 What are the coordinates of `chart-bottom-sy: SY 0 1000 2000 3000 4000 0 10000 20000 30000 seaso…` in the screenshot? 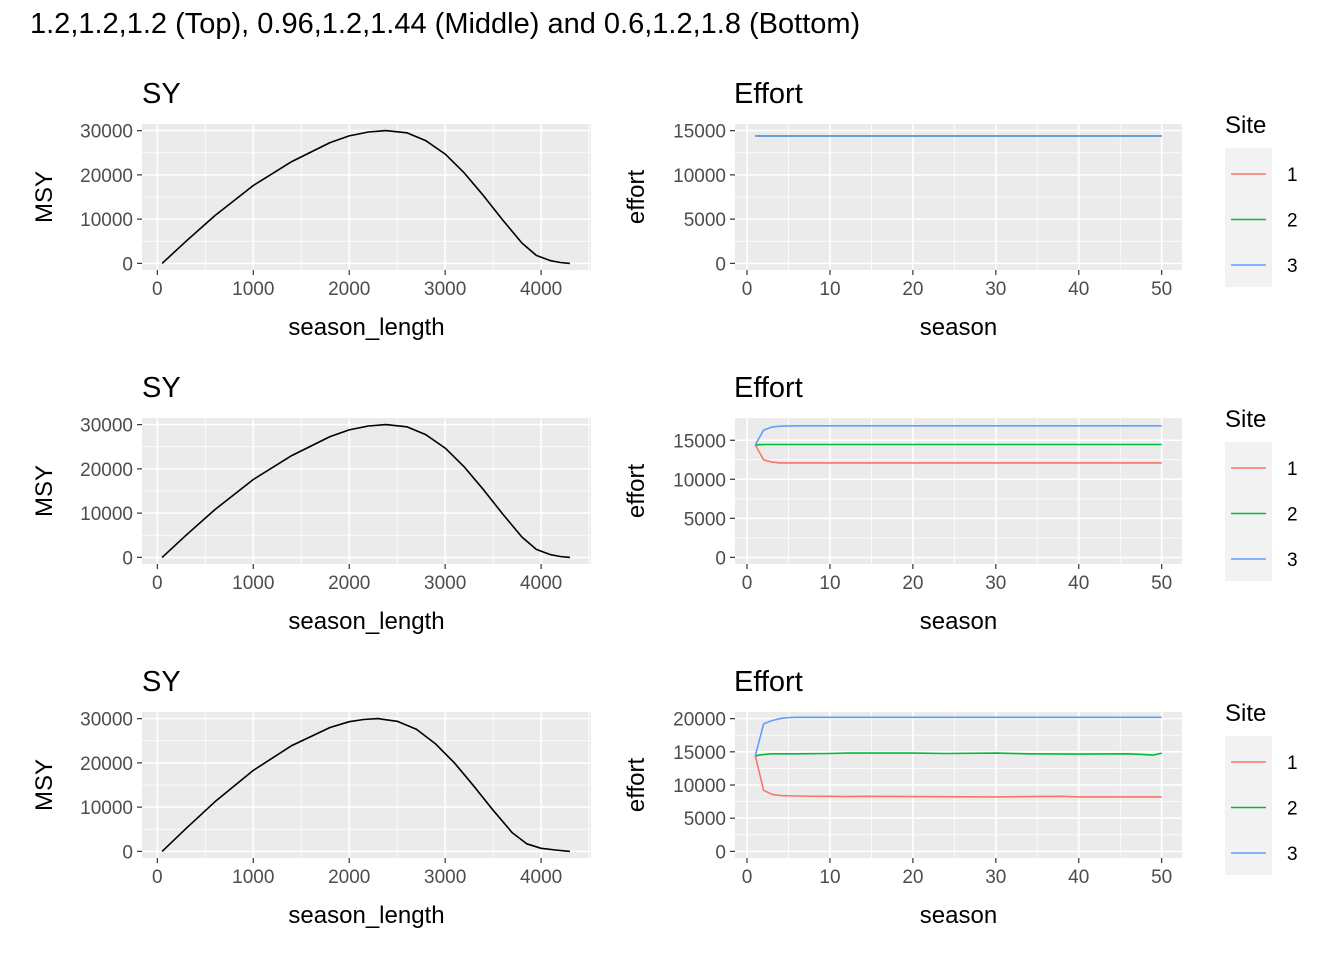 It's located at (311, 797).